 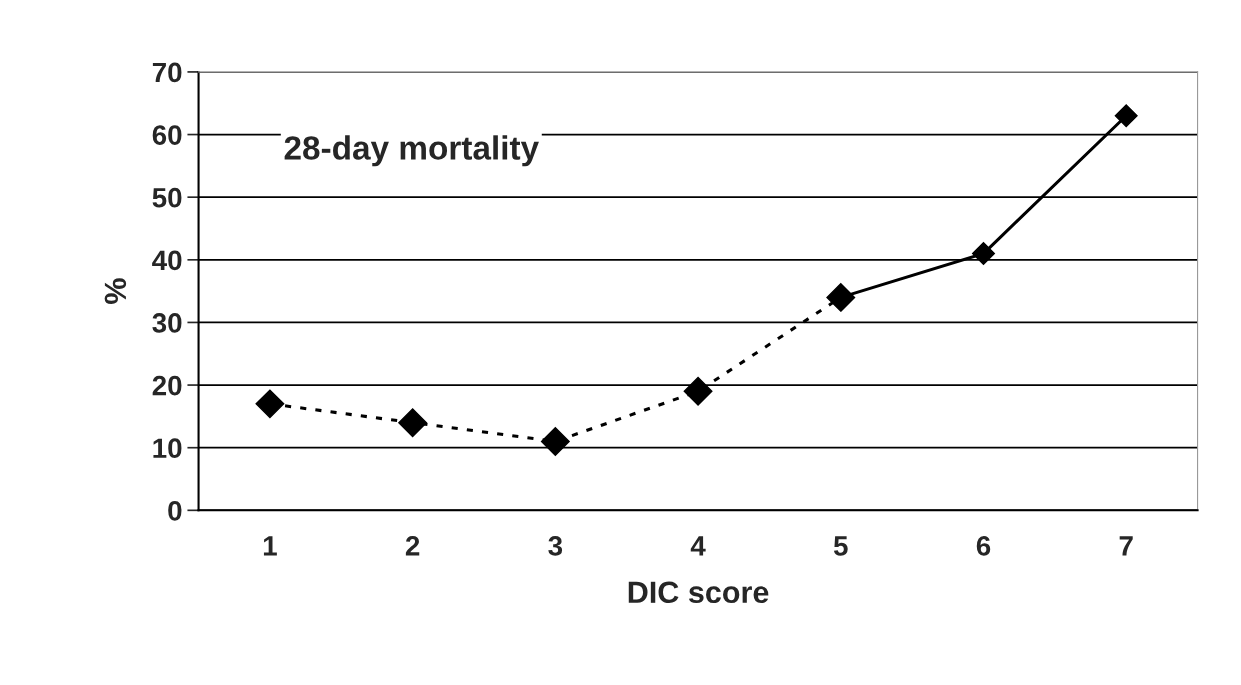 What do you see at coordinates (115, 291) in the screenshot?
I see `y-axis-title: %` at bounding box center [115, 291].